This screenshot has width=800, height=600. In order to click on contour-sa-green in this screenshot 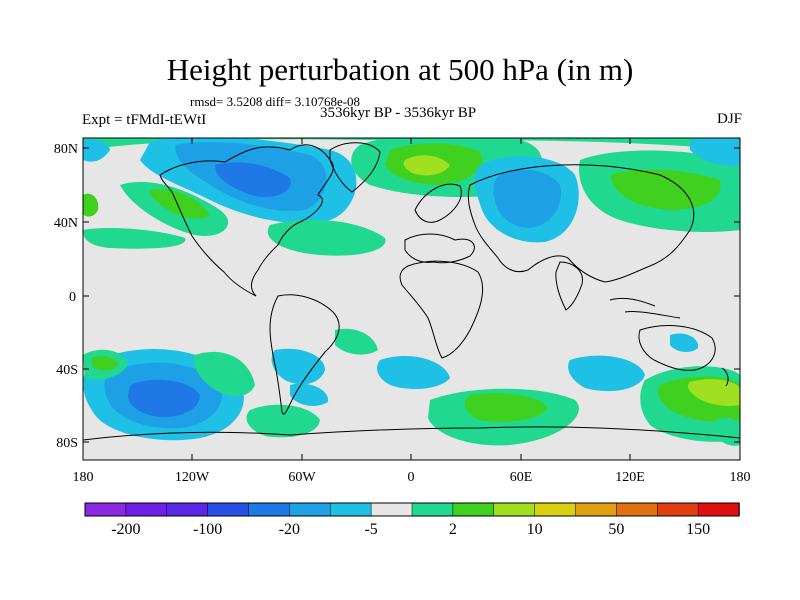, I will do `click(356, 341)`.